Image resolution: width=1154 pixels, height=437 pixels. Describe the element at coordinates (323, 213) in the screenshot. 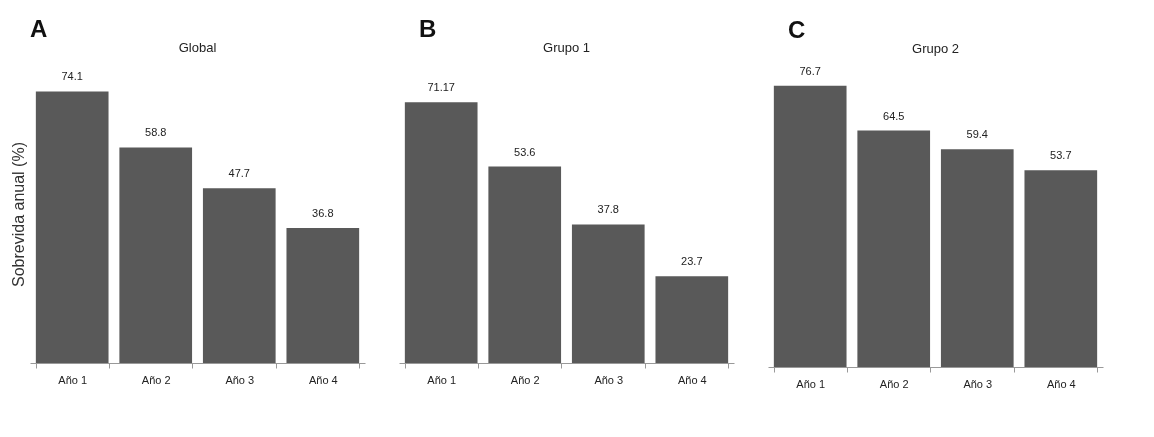

I see `data-label: 36.8` at that location.